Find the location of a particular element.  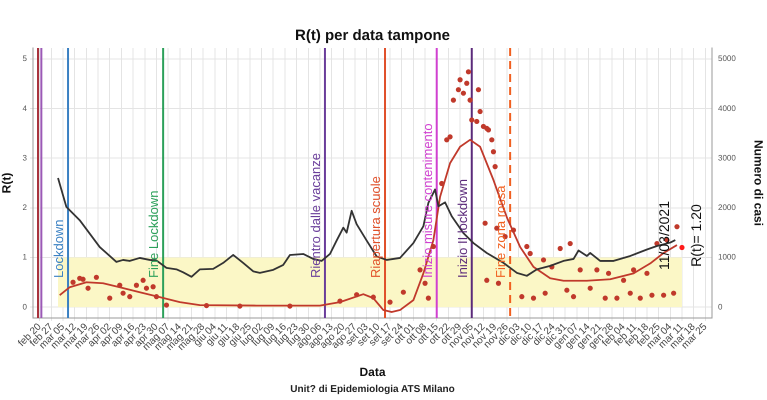

text: Unit? di Epidemiologia ATS Milano is located at coordinates (372, 389).